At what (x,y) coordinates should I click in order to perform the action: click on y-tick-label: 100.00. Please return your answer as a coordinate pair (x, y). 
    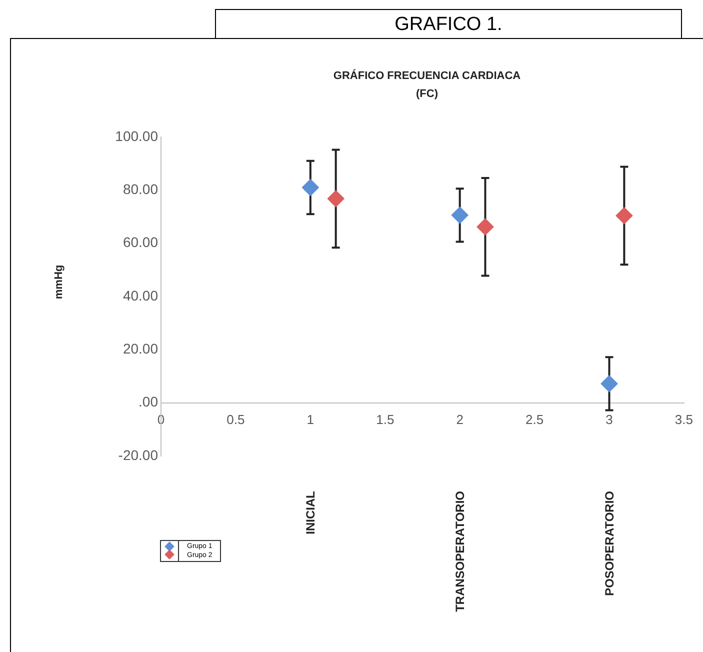
    Looking at the image, I should click on (136, 136).